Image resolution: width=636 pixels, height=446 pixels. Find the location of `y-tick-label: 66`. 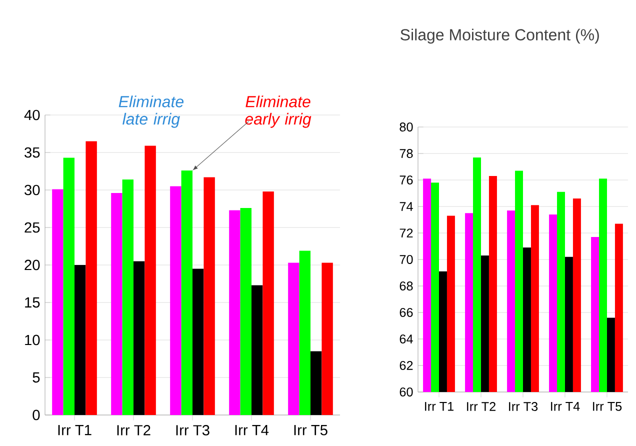

y-tick-label: 66 is located at coordinates (406, 312).